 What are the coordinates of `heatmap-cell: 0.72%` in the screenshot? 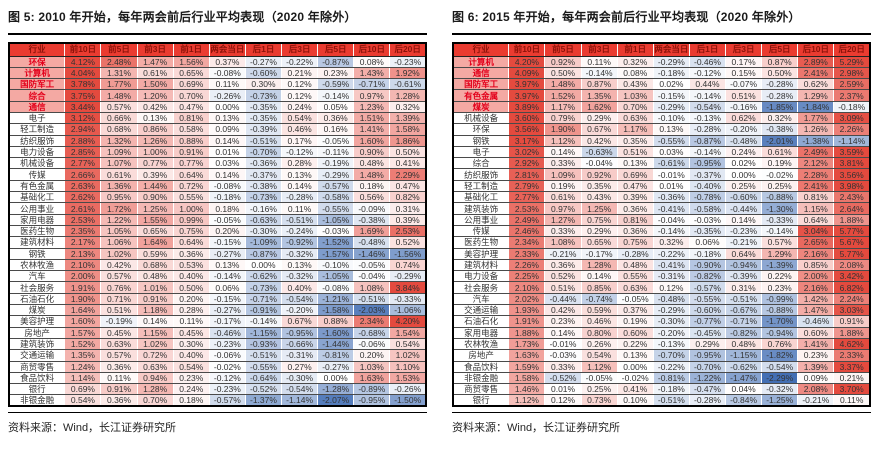 It's located at (155, 355).